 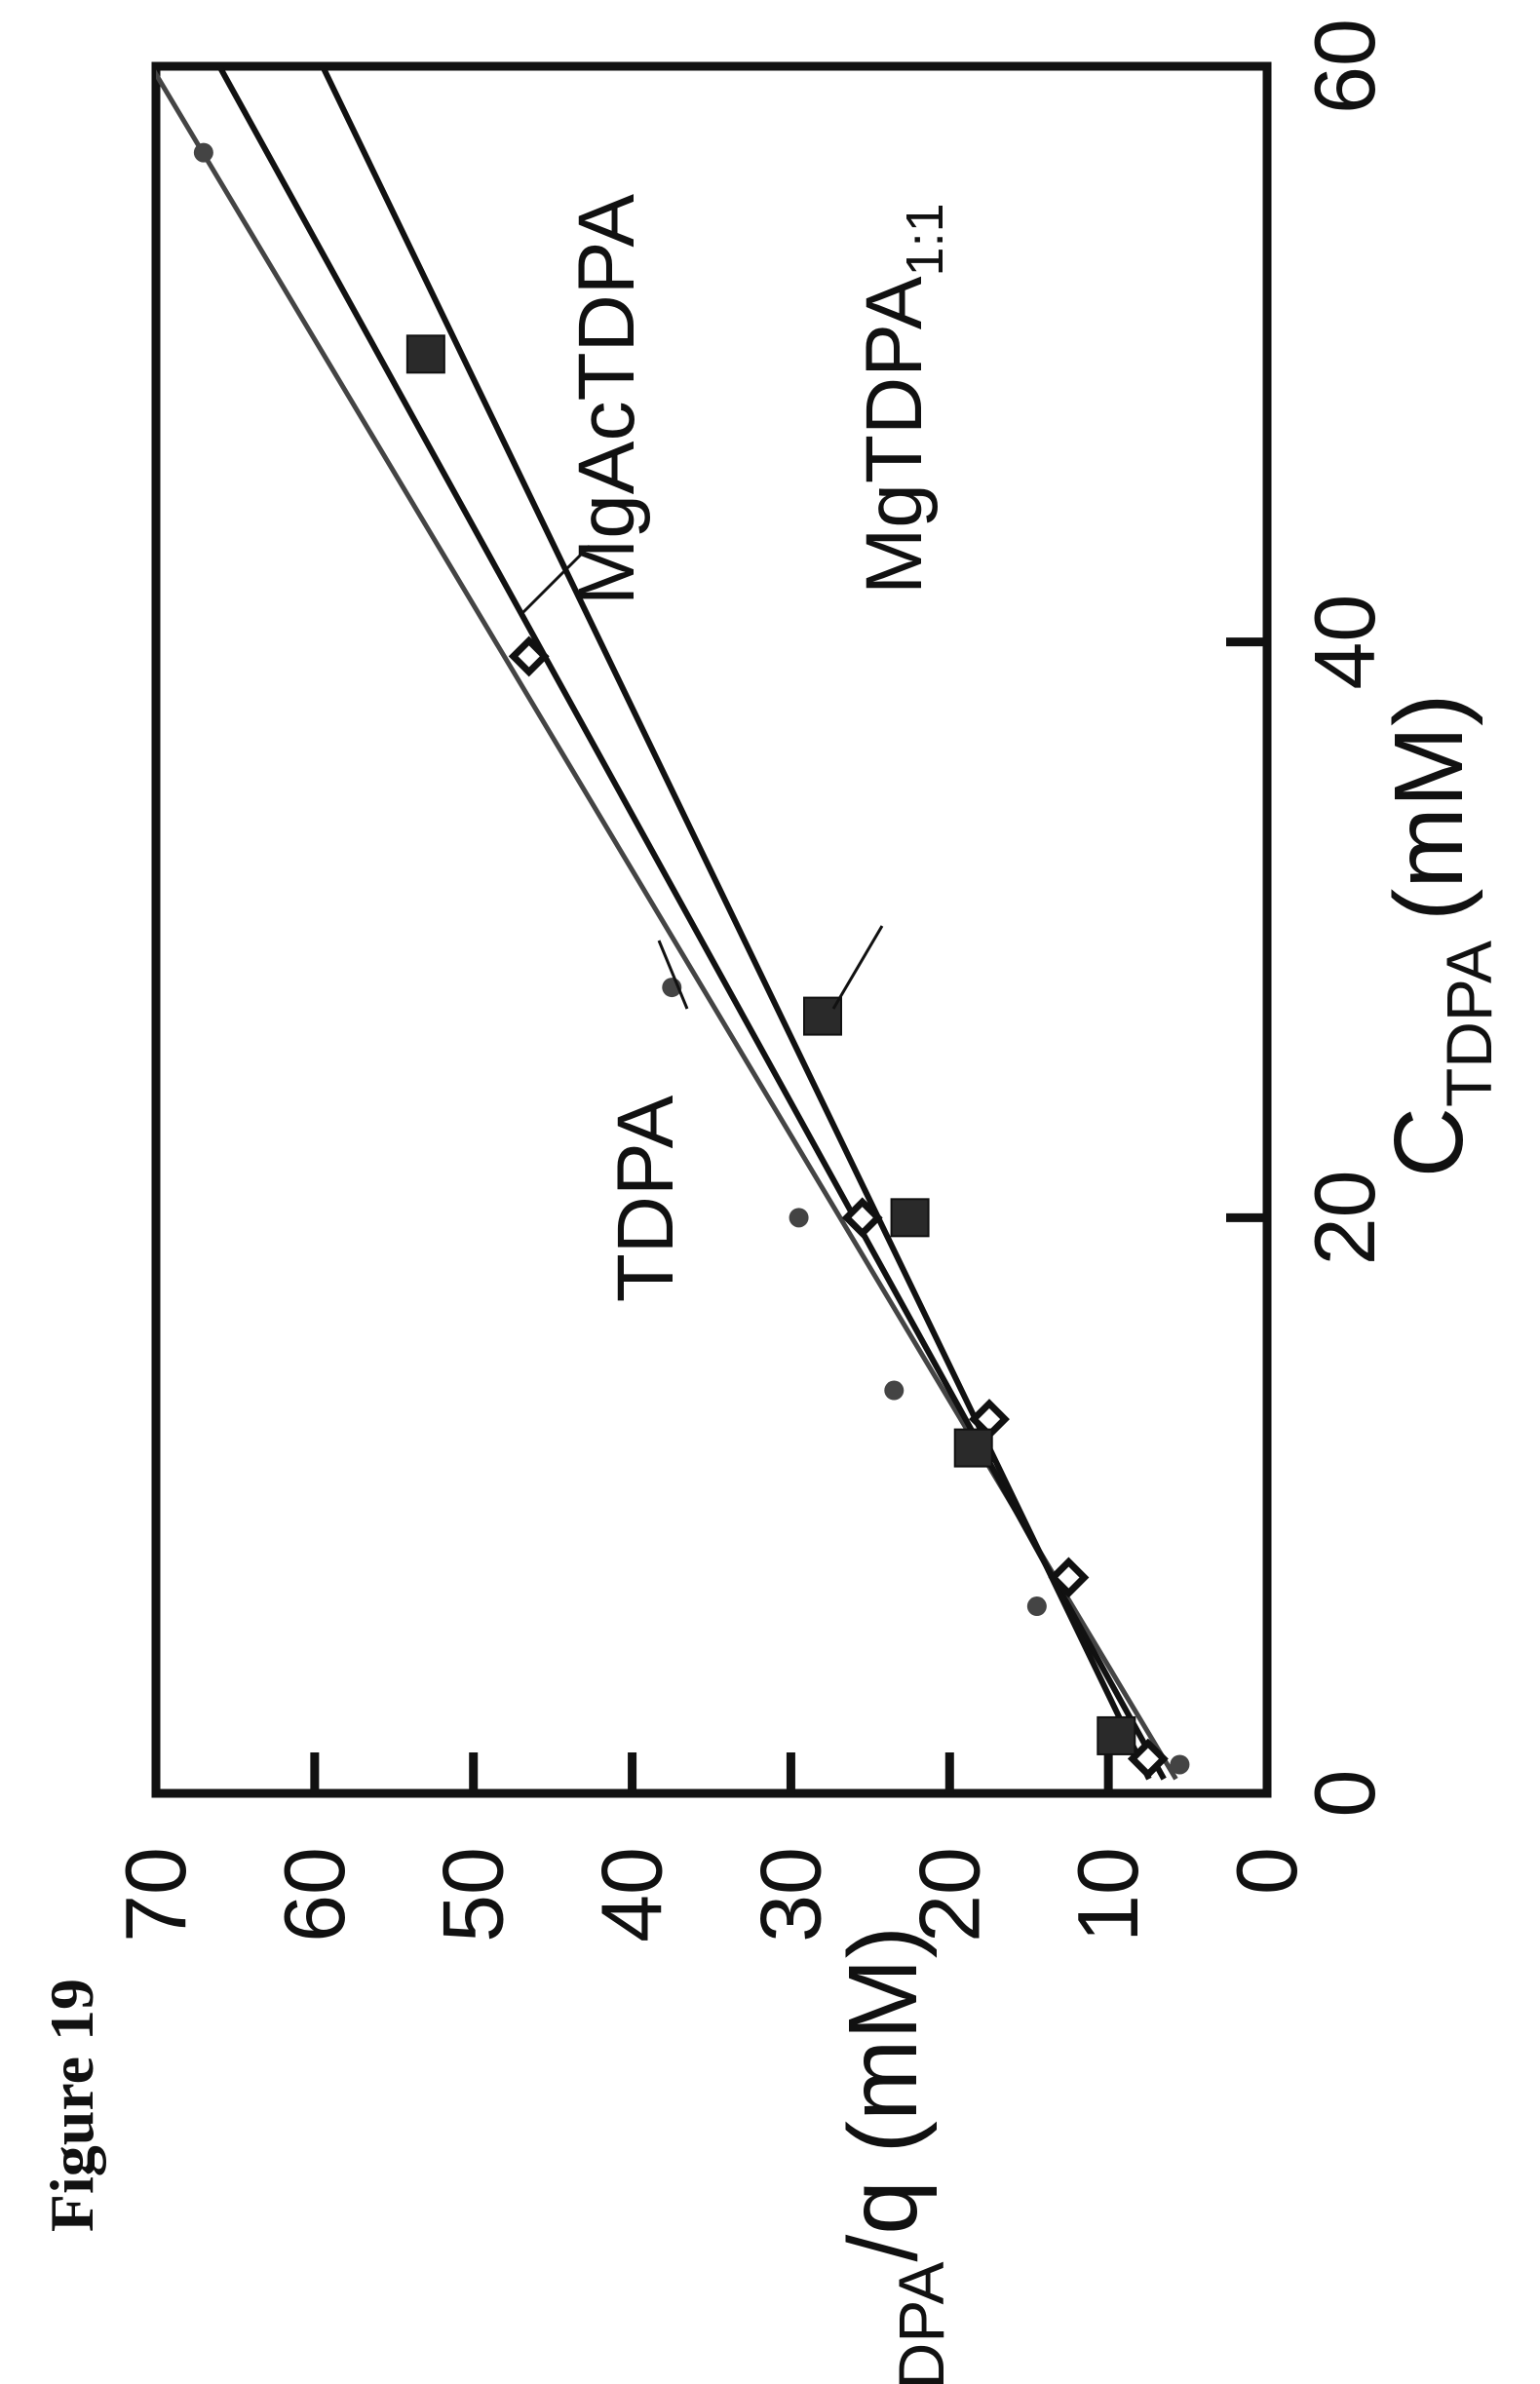 What do you see at coordinates (606, 400) in the screenshot?
I see `series-label-mgactdpa: MgAcTDPA` at bounding box center [606, 400].